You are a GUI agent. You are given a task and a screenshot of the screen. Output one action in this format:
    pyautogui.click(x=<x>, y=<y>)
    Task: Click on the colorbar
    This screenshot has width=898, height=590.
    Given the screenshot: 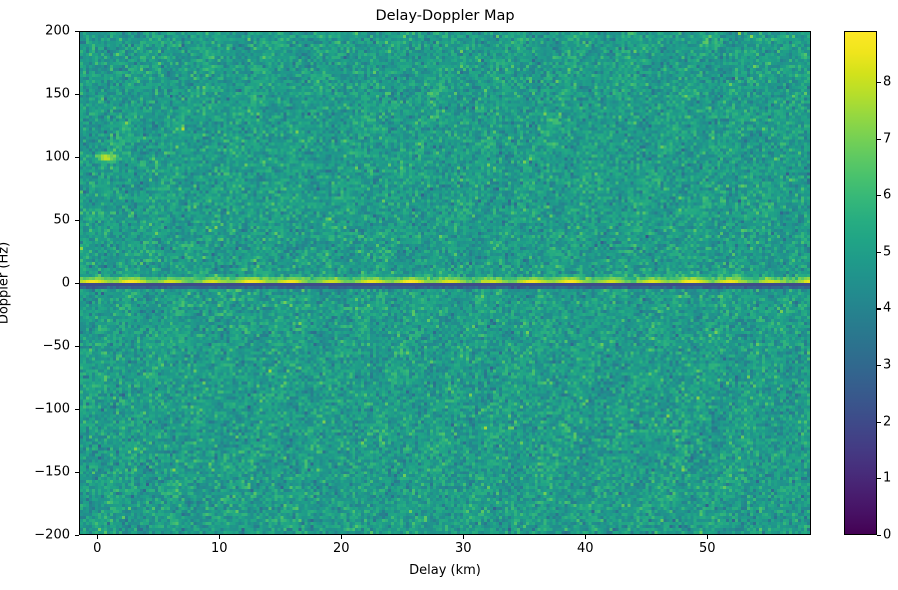 What is the action you would take?
    pyautogui.click(x=860, y=283)
    